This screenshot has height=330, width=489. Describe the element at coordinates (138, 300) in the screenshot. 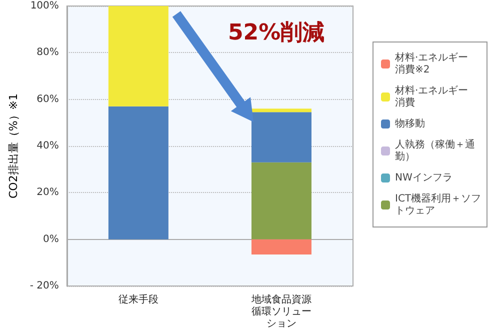

I see `x-tick-label: 従来手段` at that location.